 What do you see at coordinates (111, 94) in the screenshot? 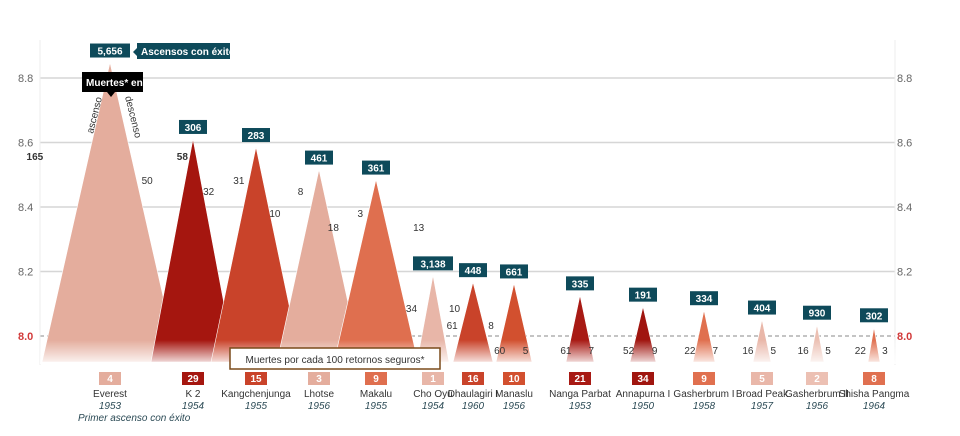
I see `deaths-legend-pointer` at bounding box center [111, 94].